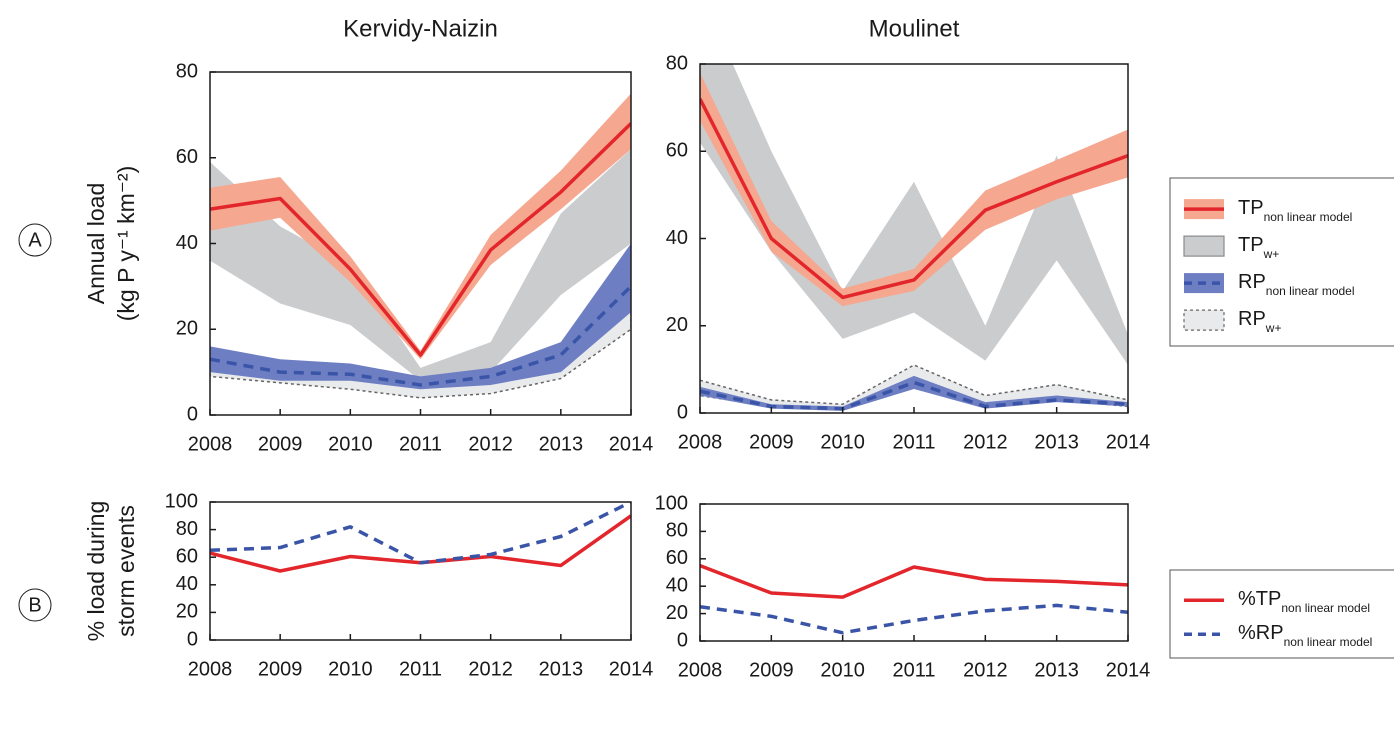 The width and height of the screenshot is (1394, 737). Describe the element at coordinates (1259, 599) in the screenshot. I see `legend-name: %TP` at that location.